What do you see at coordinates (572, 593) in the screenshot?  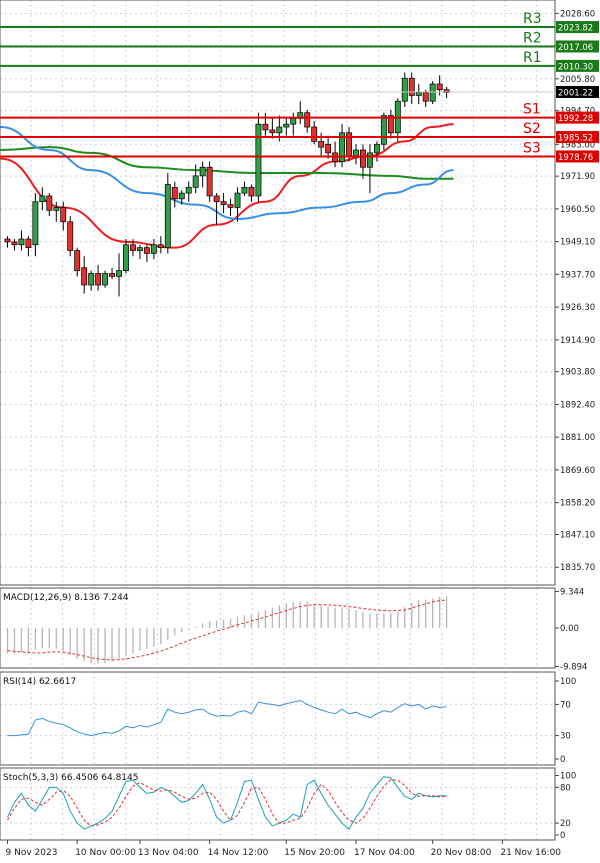 I see `macd-y-tick-label: 9.344` at bounding box center [572, 593].